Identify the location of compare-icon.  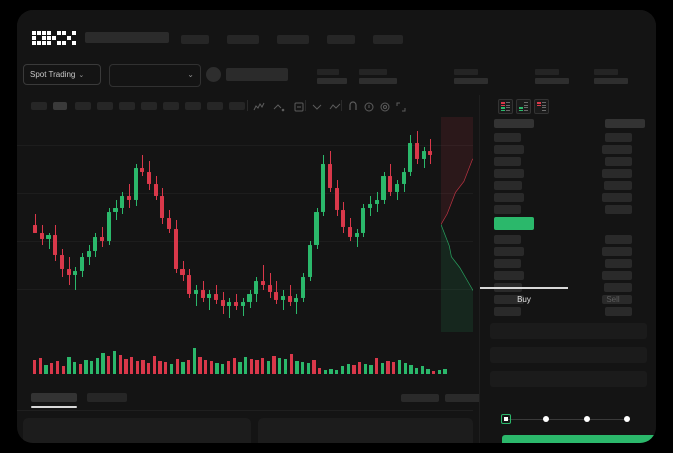
(279, 106).